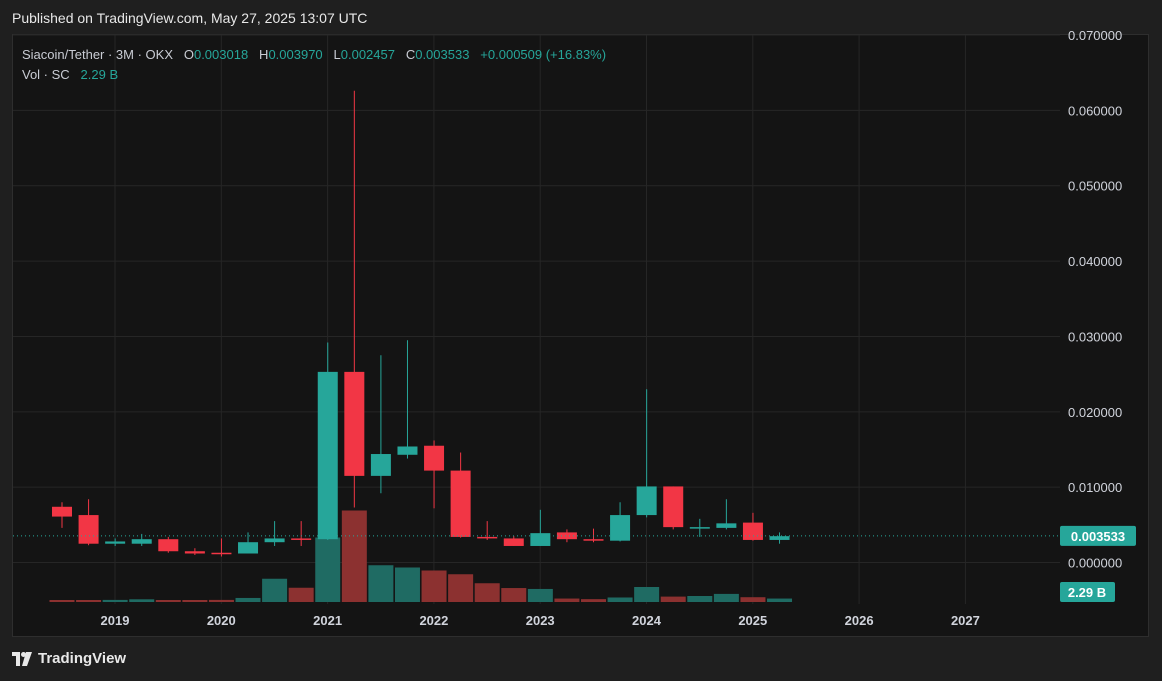 The width and height of the screenshot is (1162, 681). What do you see at coordinates (965, 620) in the screenshot?
I see `x-tick-label: 2027` at bounding box center [965, 620].